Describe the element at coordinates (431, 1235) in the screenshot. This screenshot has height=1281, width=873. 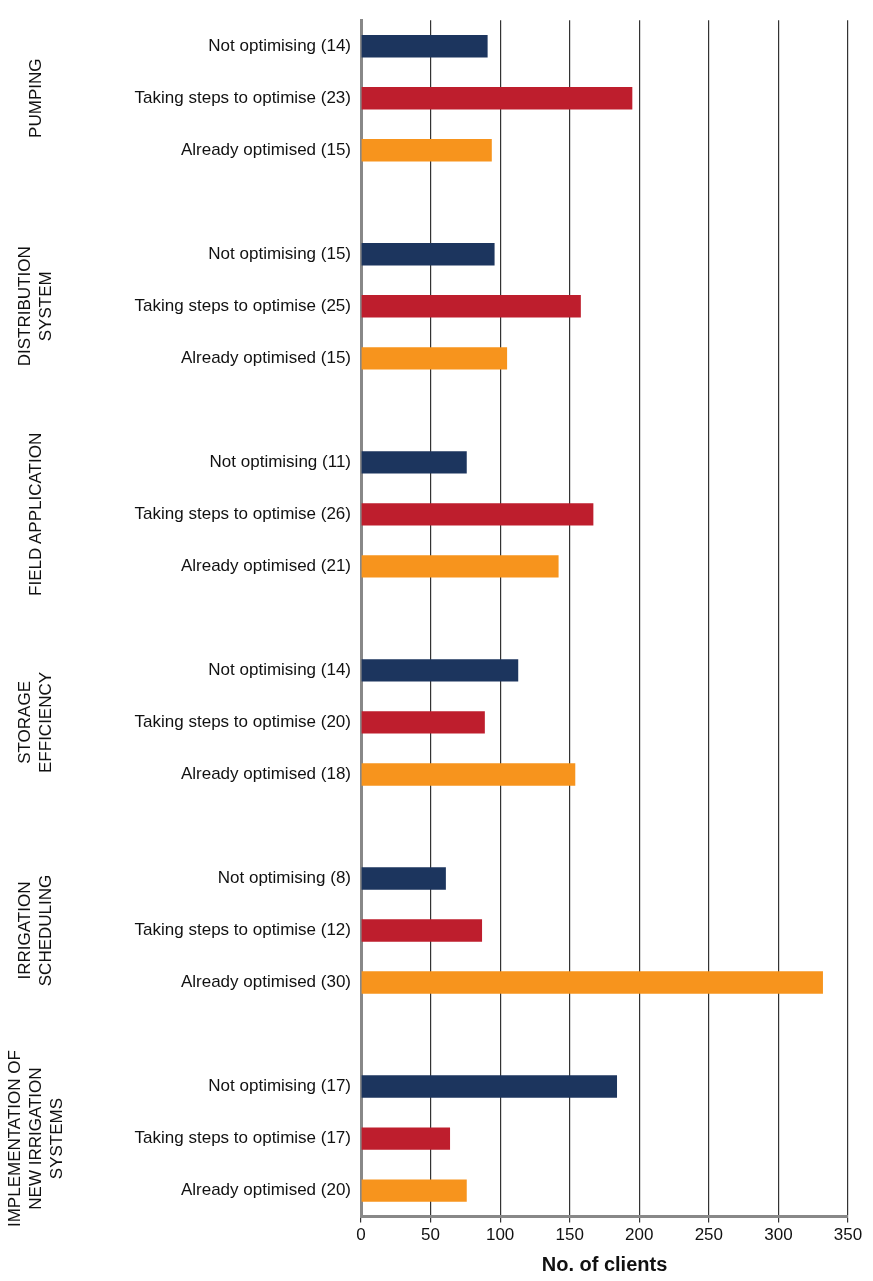
I see `x-tick-label: 50` at that location.